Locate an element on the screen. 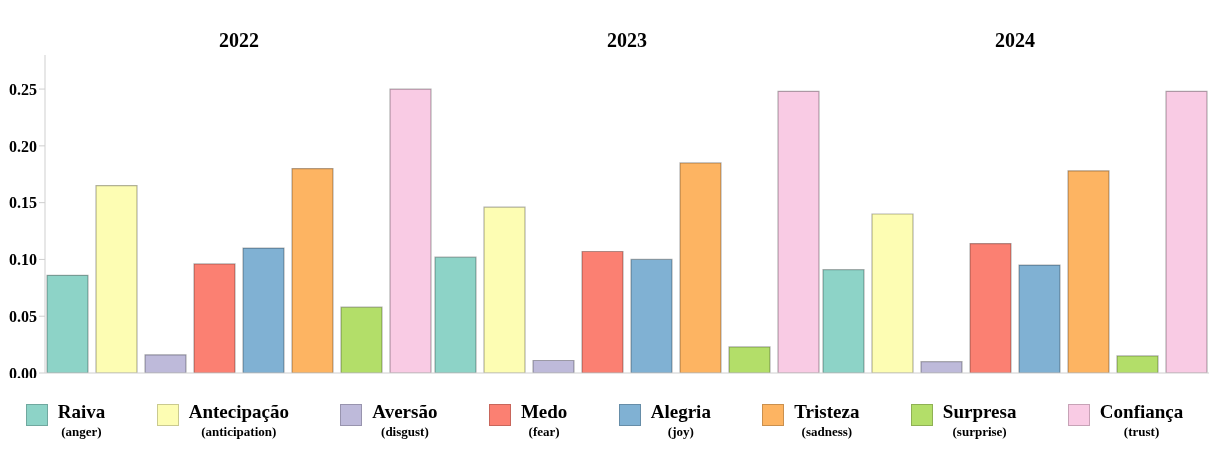  legend-label: Antecipação (anticipation) is located at coordinates (238, 420).